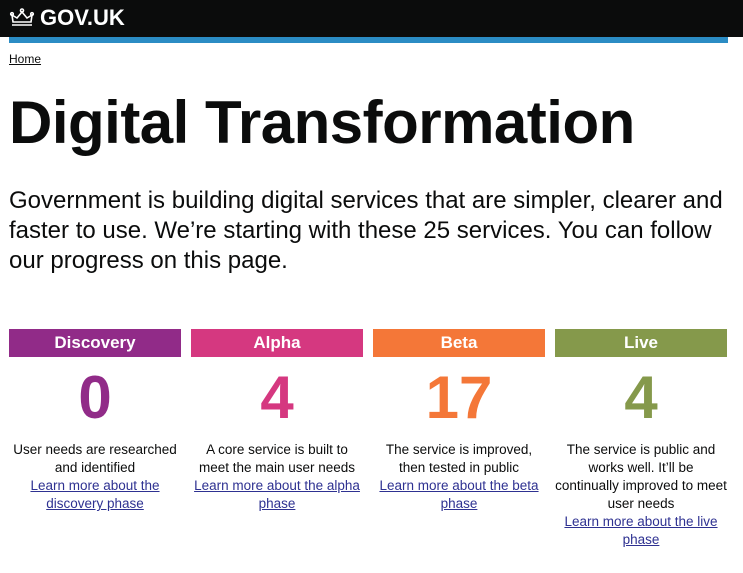  Describe the element at coordinates (368, 40) in the screenshot. I see `header-accent-bar` at that location.